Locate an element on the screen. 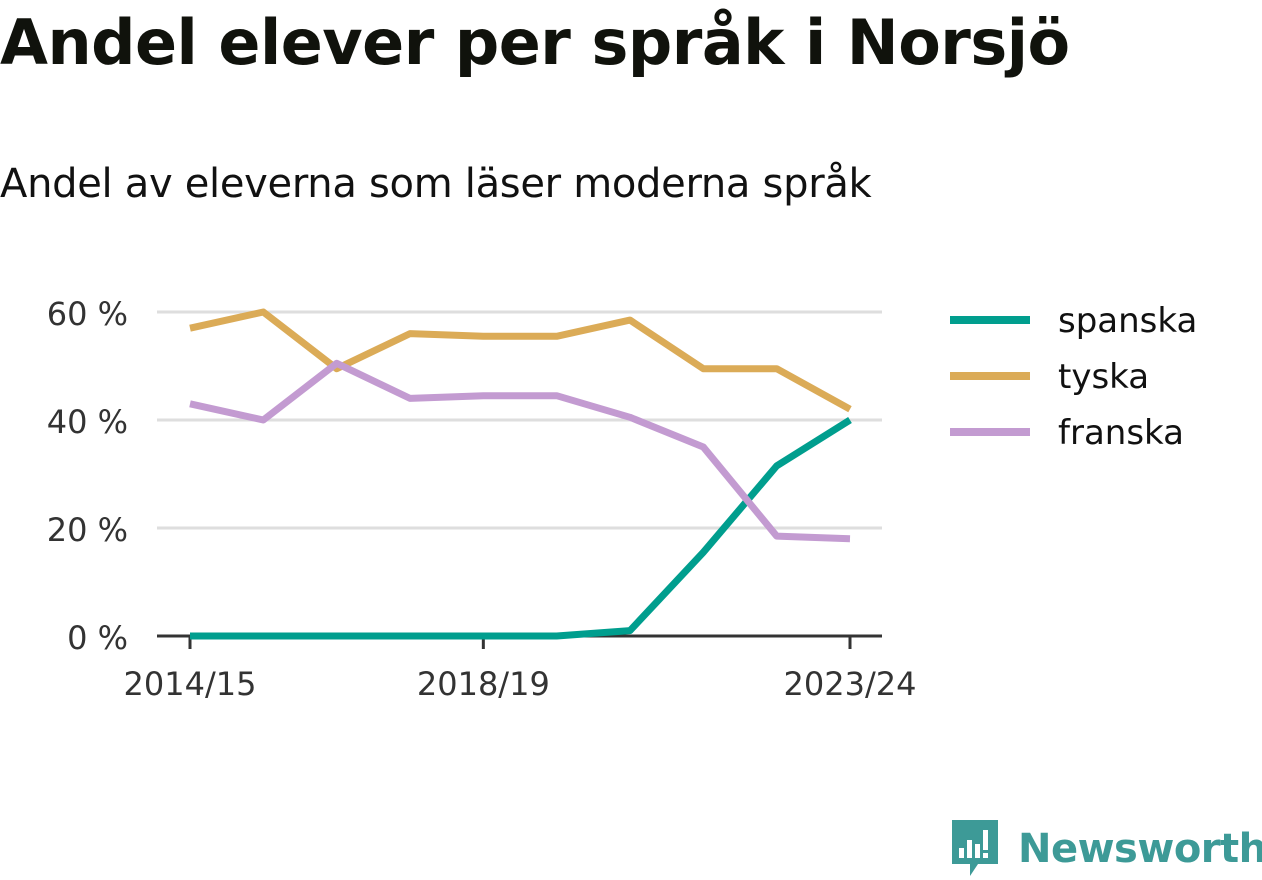 The width and height of the screenshot is (1262, 880). x-tick-label: 2023/24 is located at coordinates (850, 684).